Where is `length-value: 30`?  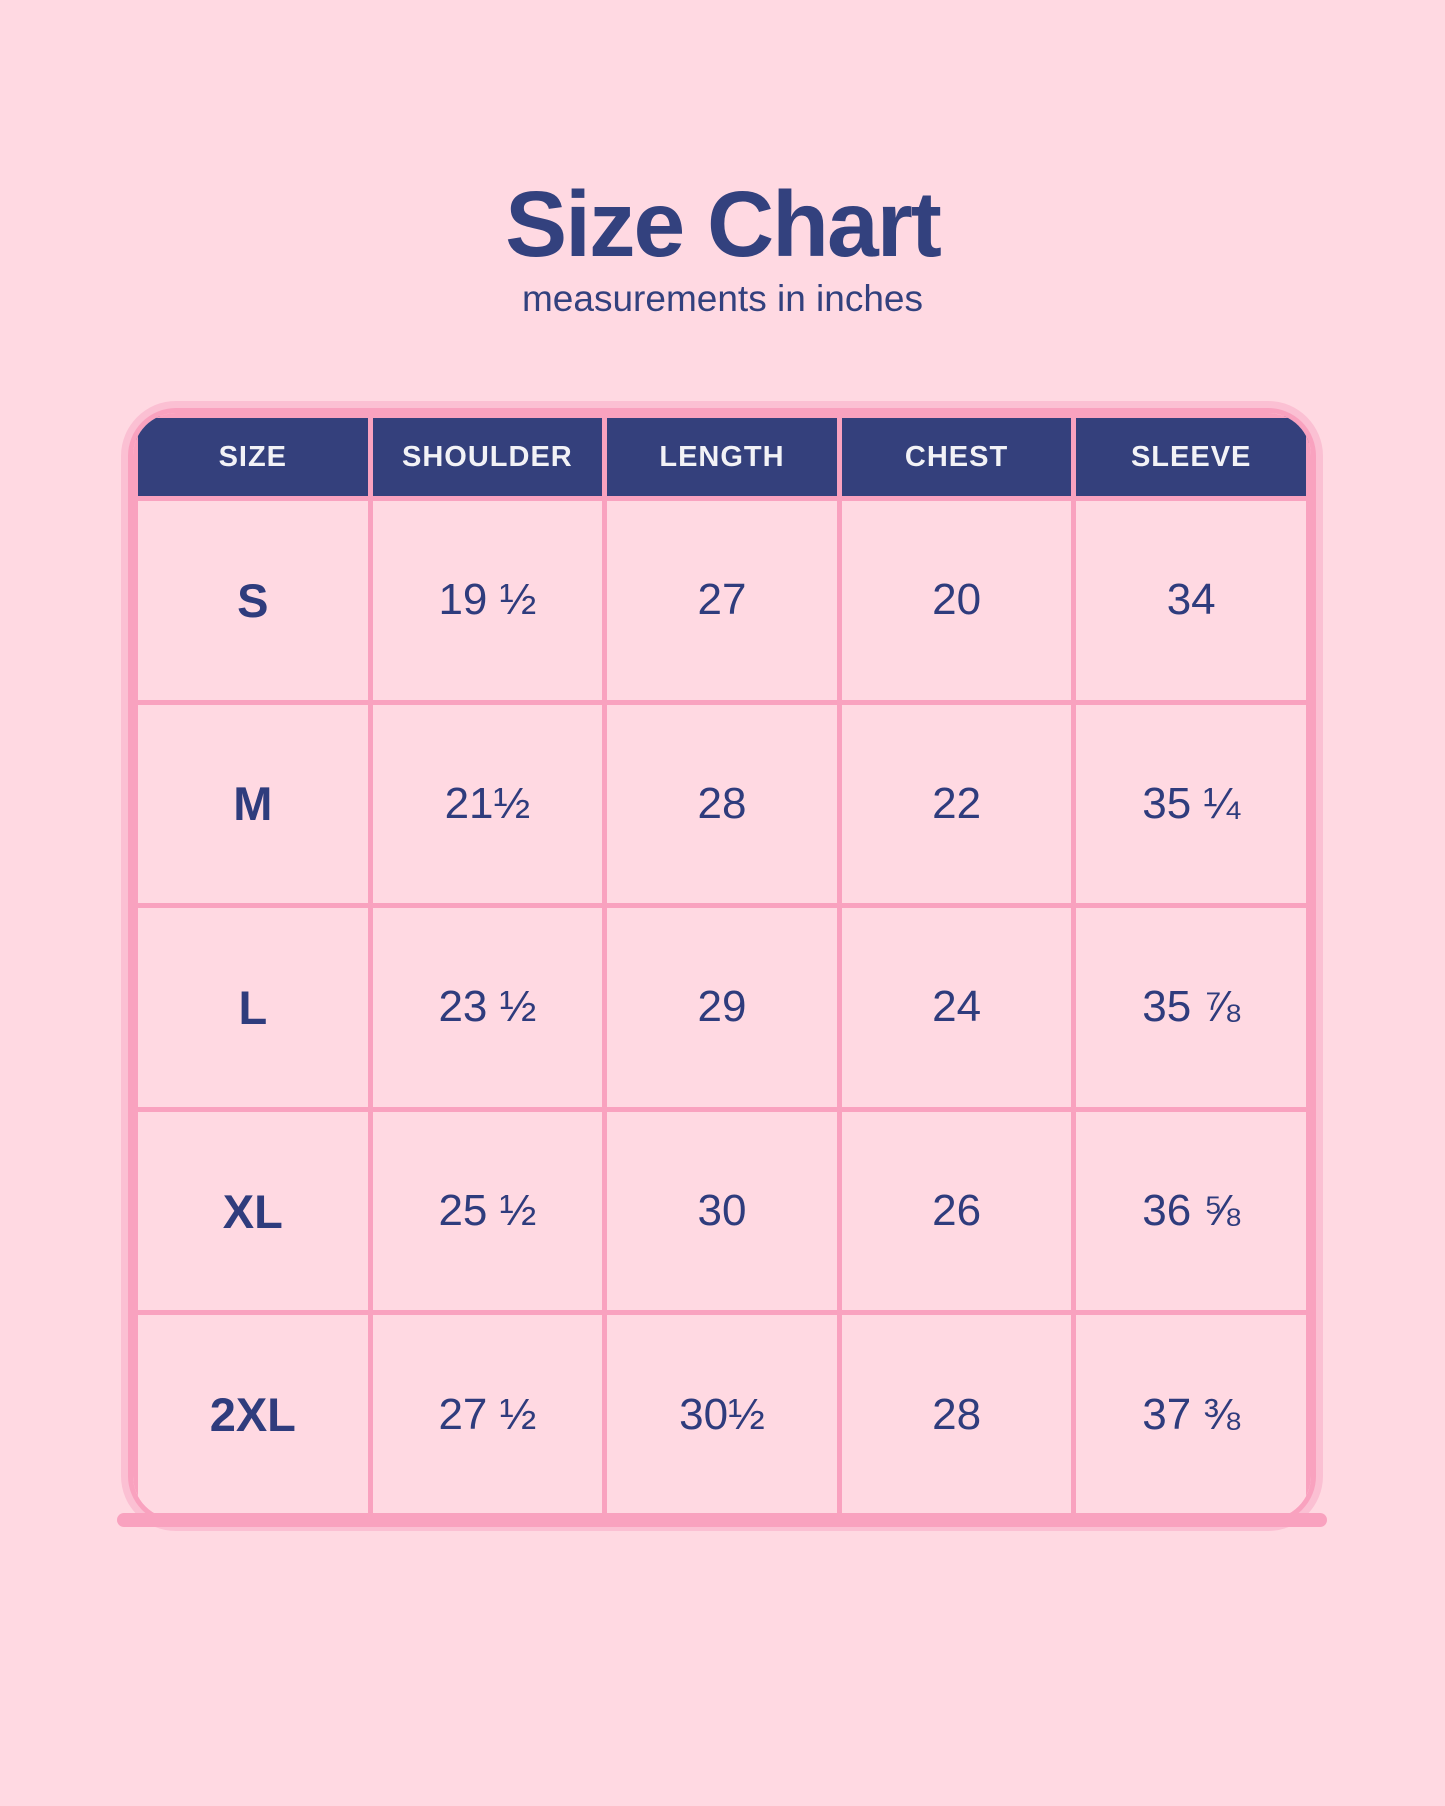
length-value: 30 is located at coordinates (722, 1211).